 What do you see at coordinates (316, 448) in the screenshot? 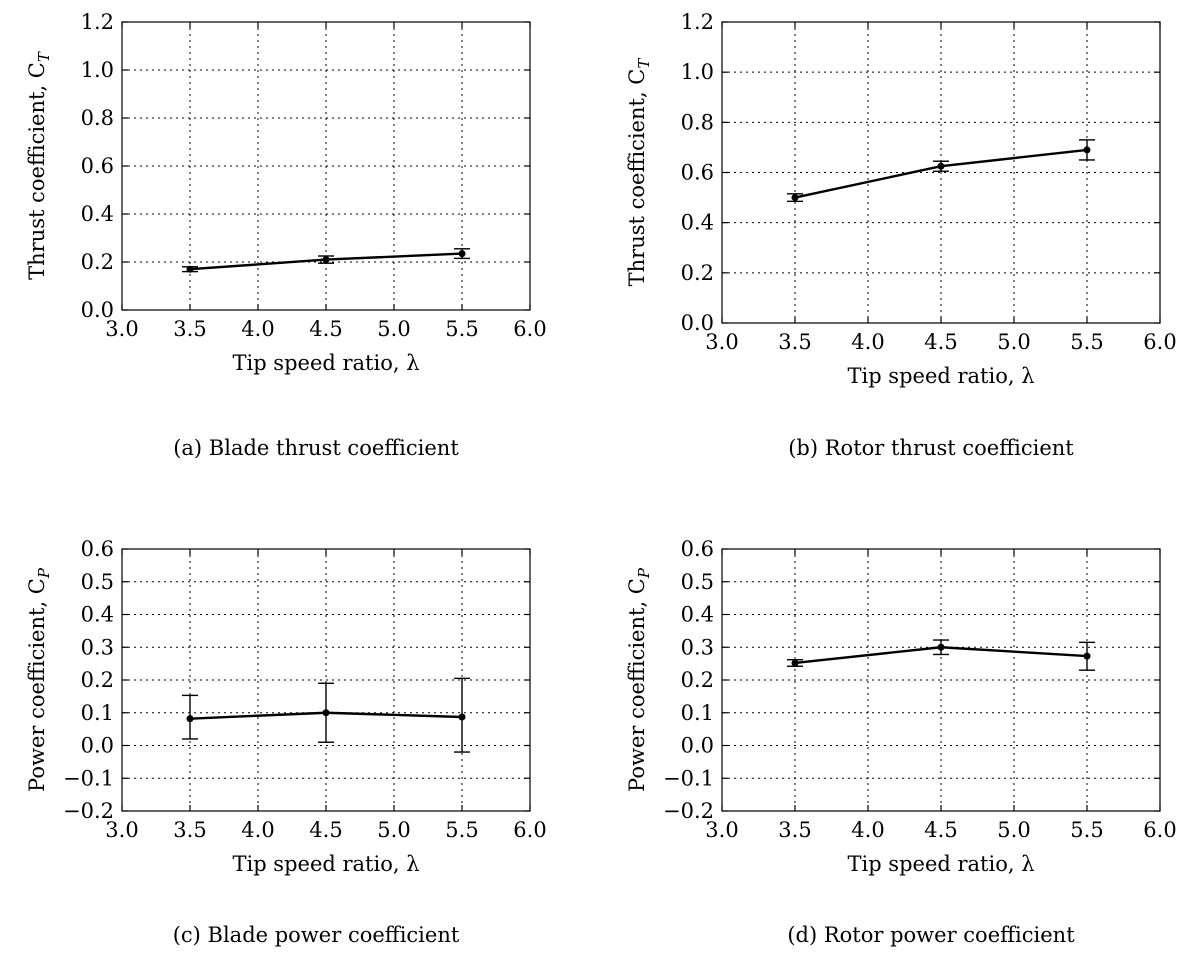
I see `chart-caption: (a) Blade thrust coefficient` at bounding box center [316, 448].